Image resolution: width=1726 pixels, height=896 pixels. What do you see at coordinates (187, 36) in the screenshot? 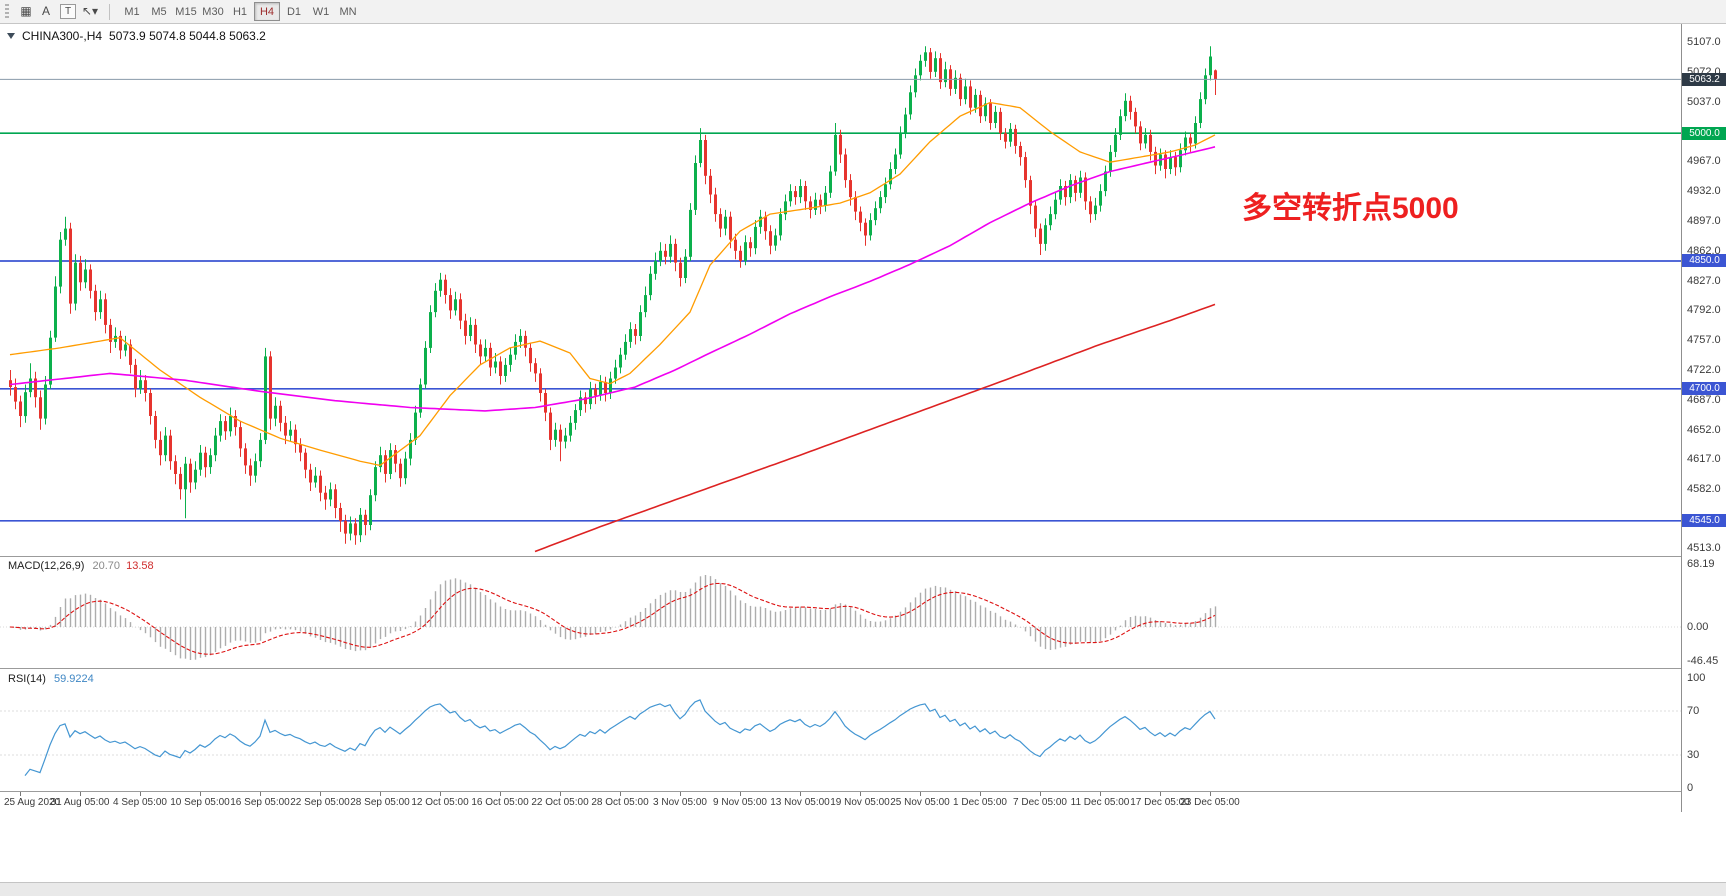
I see `chart-ohlc-values: 5073.9 5074.8 5044.8 5063.2` at bounding box center [187, 36].